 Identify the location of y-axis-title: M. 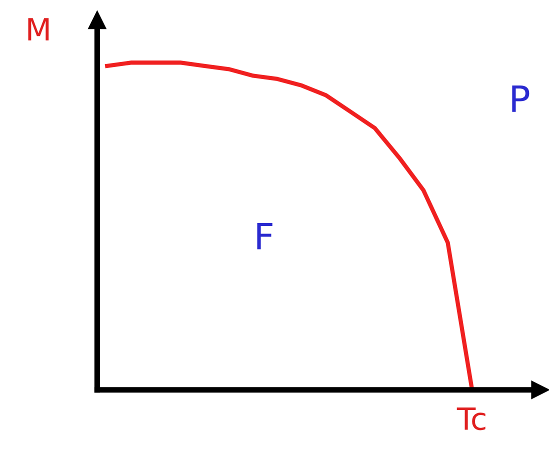
(38, 29).